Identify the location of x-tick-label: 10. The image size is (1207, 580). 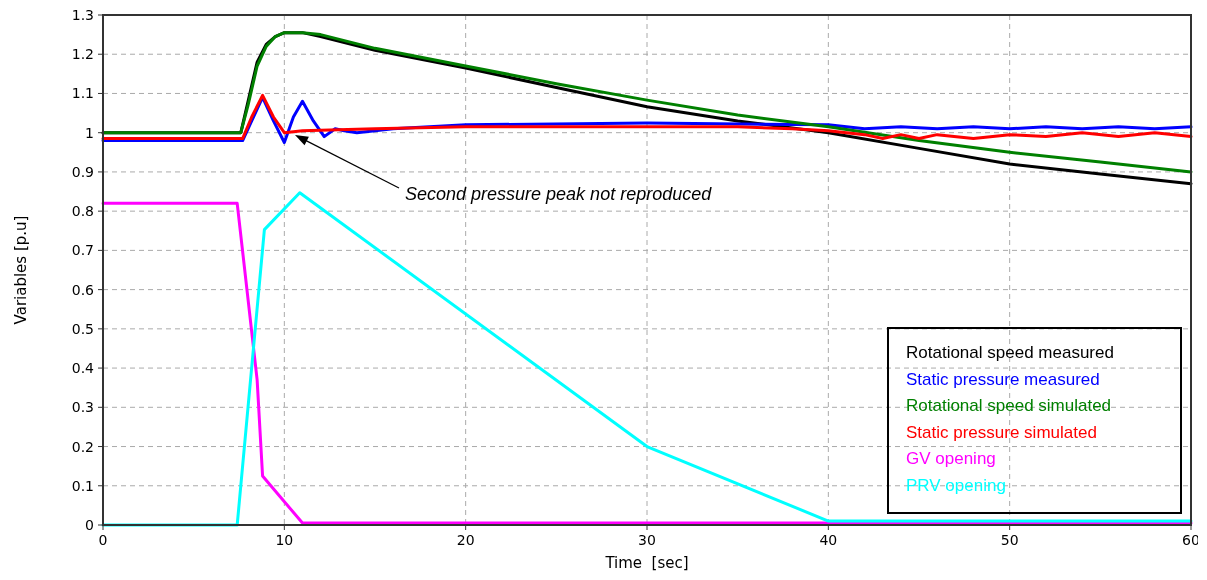
(284, 540).